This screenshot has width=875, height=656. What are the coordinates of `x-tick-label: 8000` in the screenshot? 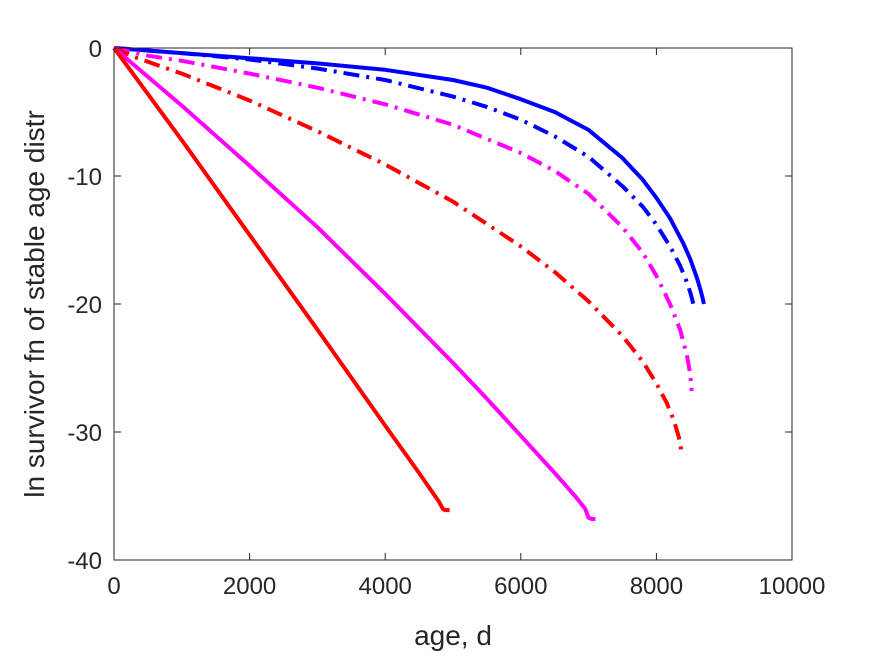 It's located at (656, 586).